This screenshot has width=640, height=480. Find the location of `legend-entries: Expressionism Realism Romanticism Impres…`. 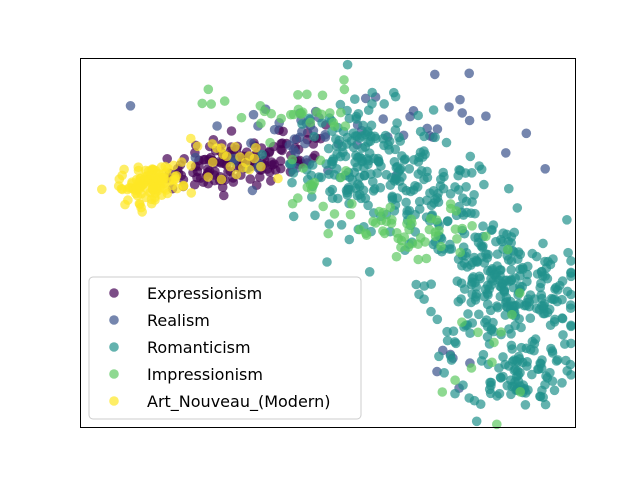

legend-entries: Expressionism Realism Romanticism Impres… is located at coordinates (219, 348).